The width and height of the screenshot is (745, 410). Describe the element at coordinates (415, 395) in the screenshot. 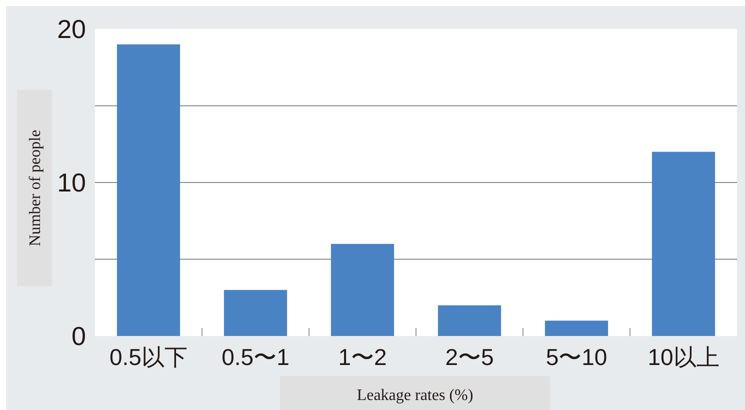

I see `x-axis-title: Leakage rates (%)` at that location.